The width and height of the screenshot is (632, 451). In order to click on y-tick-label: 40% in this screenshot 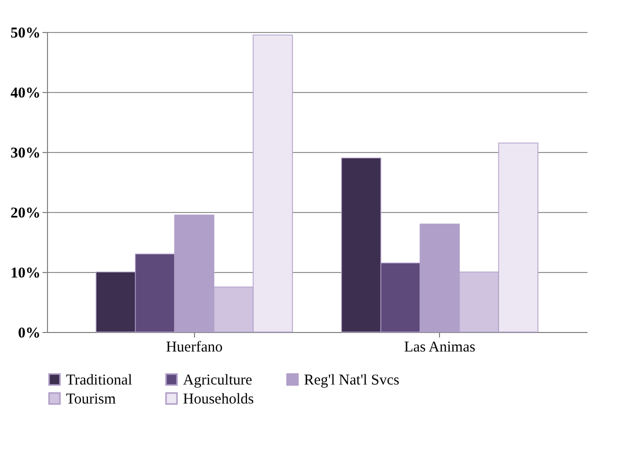, I will do `click(25, 94)`.